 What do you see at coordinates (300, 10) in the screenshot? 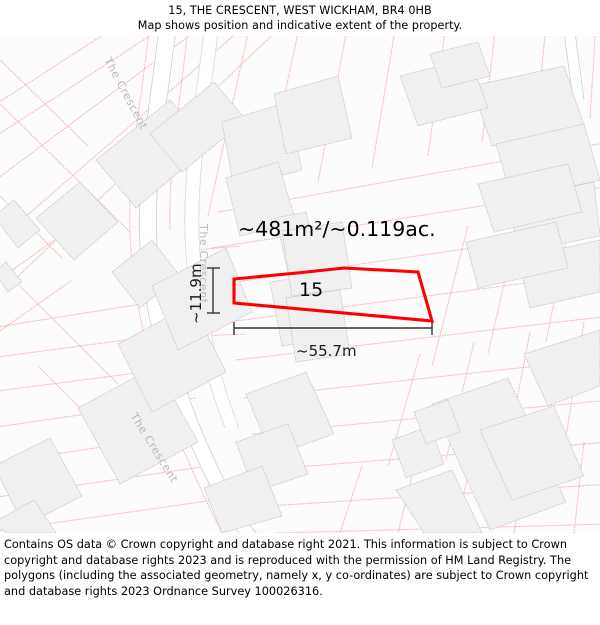
I see `page-title: 15, THE CRESCENT, WEST WICKHAM, BR4 0HB` at bounding box center [300, 10].